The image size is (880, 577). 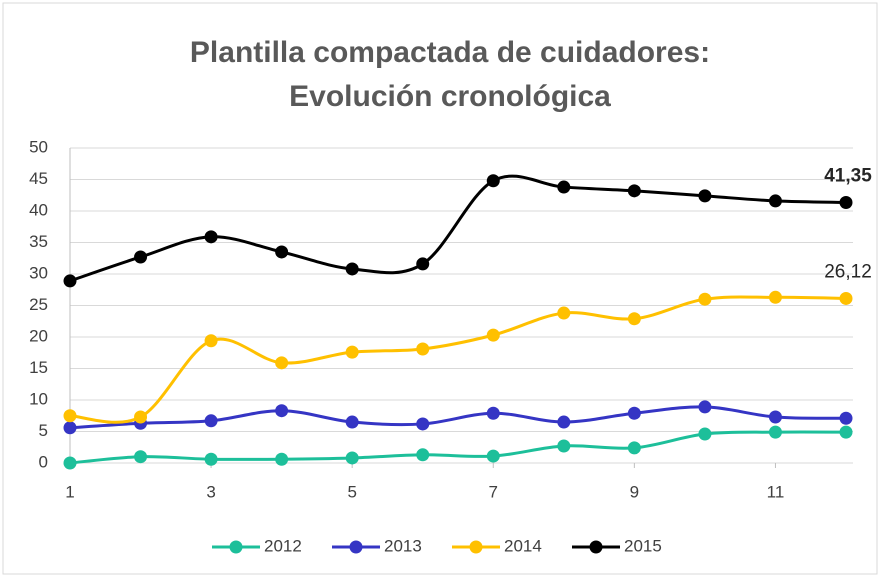 I want to click on x-tick-label: 11, so click(x=776, y=491).